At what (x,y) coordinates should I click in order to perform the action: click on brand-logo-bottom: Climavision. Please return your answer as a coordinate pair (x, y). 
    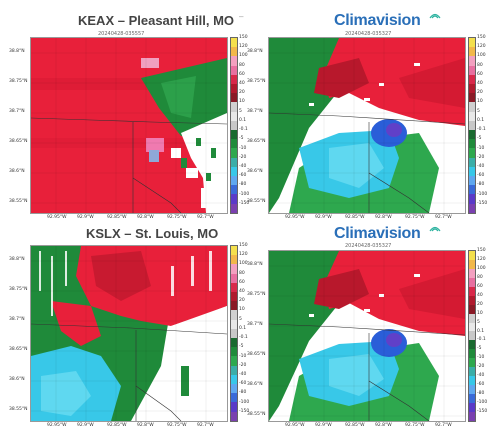
    Looking at the image, I should click on (377, 233).